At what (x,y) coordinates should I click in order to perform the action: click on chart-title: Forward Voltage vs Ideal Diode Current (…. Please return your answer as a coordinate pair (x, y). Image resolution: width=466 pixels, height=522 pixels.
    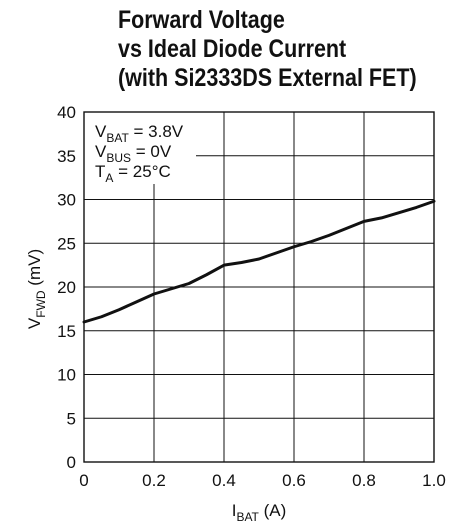
    Looking at the image, I should click on (267, 49).